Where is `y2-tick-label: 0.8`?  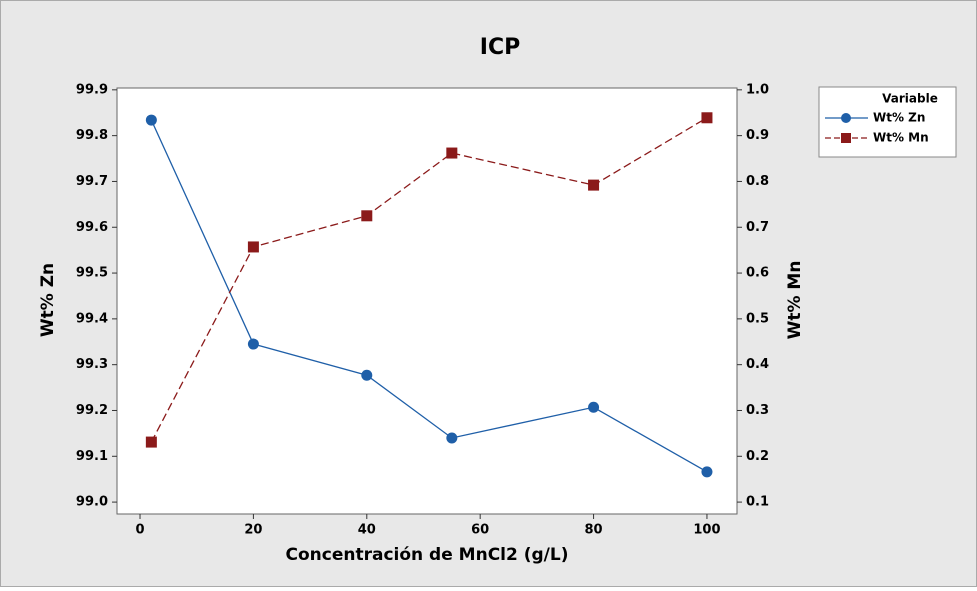 y2-tick-label: 0.8 is located at coordinates (757, 181).